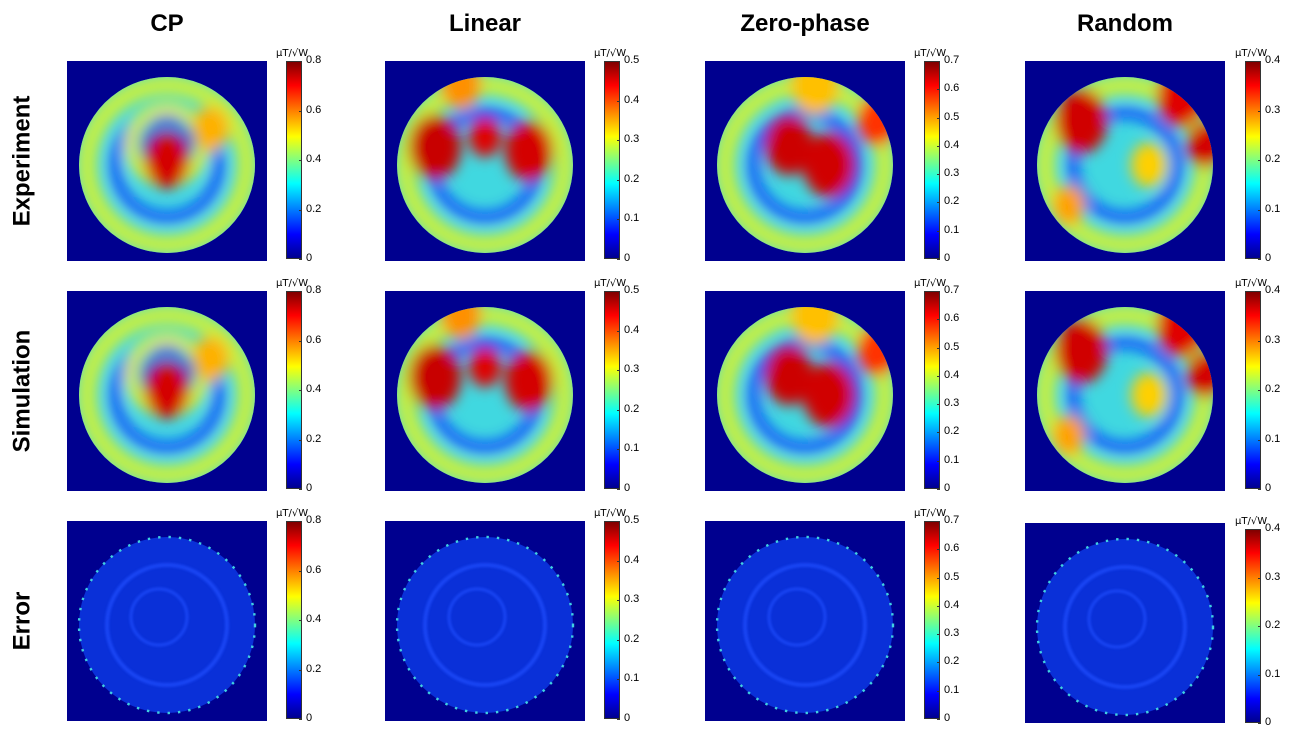  Describe the element at coordinates (1125, 391) in the screenshot. I see `heatmap-random-simulation` at that location.